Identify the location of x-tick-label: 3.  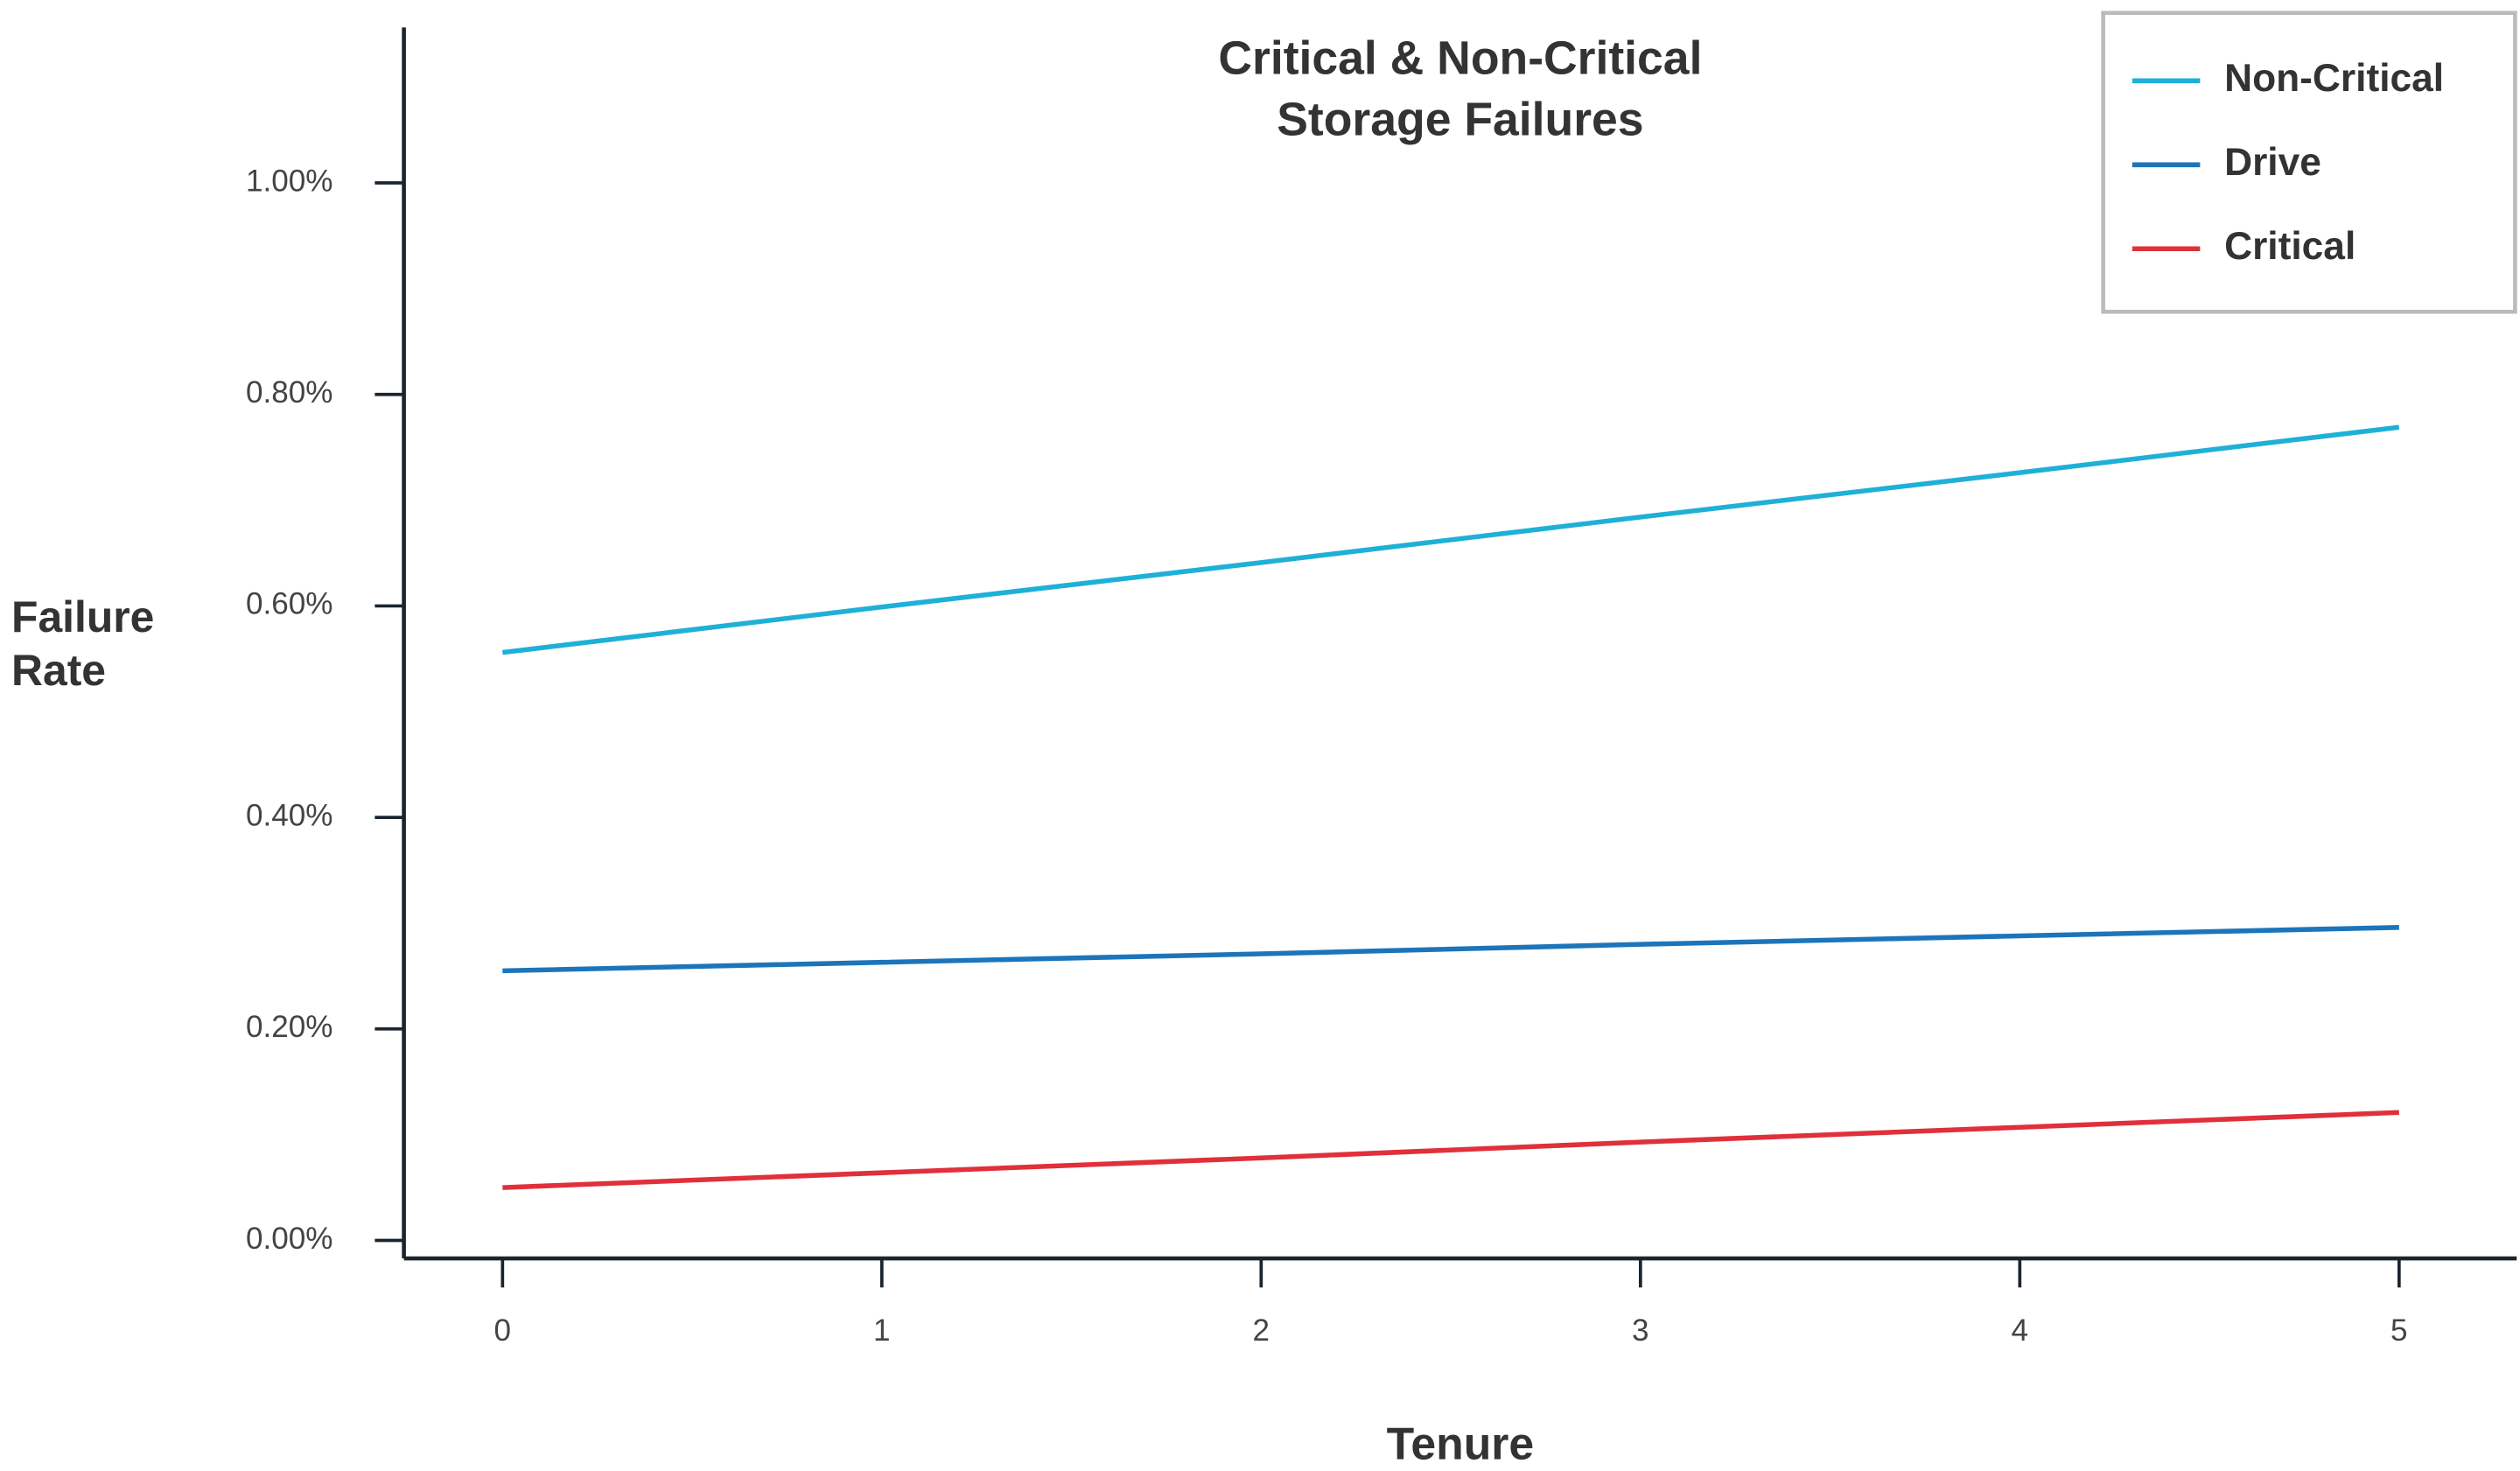
(1640, 1330).